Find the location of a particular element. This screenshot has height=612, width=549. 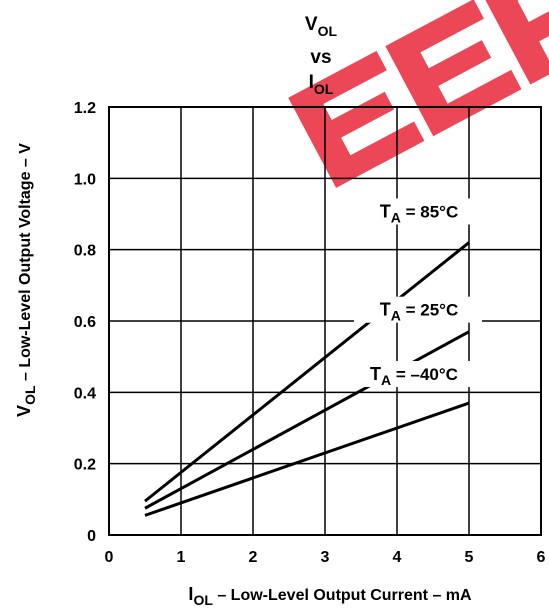

x-tick-label: 3 is located at coordinates (325, 557).